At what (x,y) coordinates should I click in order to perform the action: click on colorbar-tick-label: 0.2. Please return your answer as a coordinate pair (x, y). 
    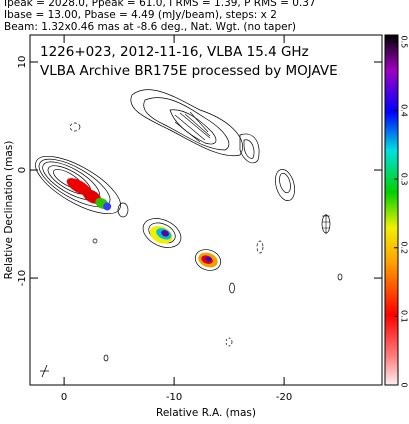
    Looking at the image, I should click on (404, 247).